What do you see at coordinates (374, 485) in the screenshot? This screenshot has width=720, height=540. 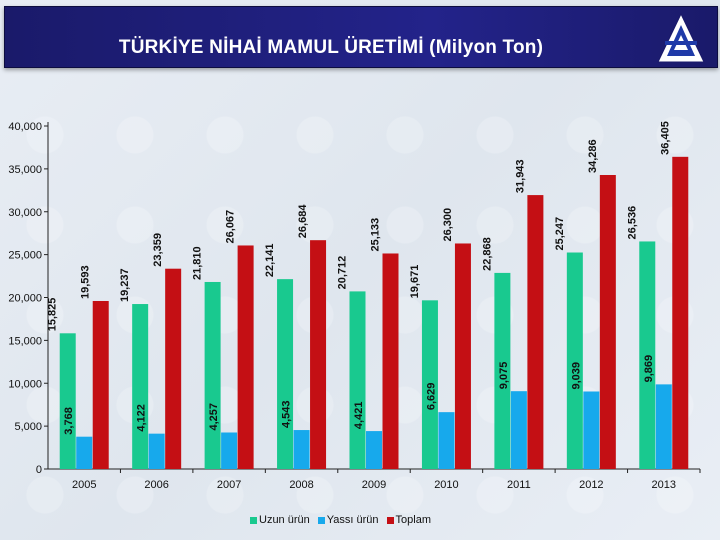 I see `x-tick-label: 2009` at bounding box center [374, 485].